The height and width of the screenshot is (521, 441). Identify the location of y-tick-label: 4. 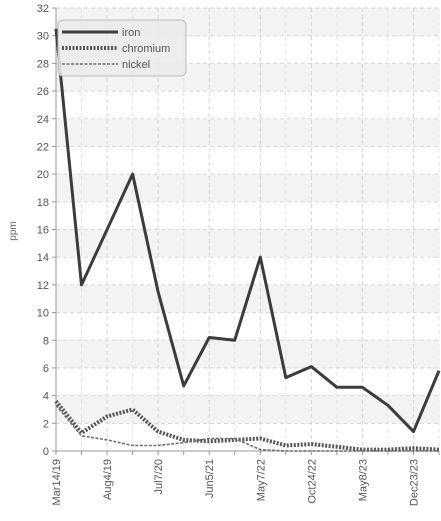
(46, 397).